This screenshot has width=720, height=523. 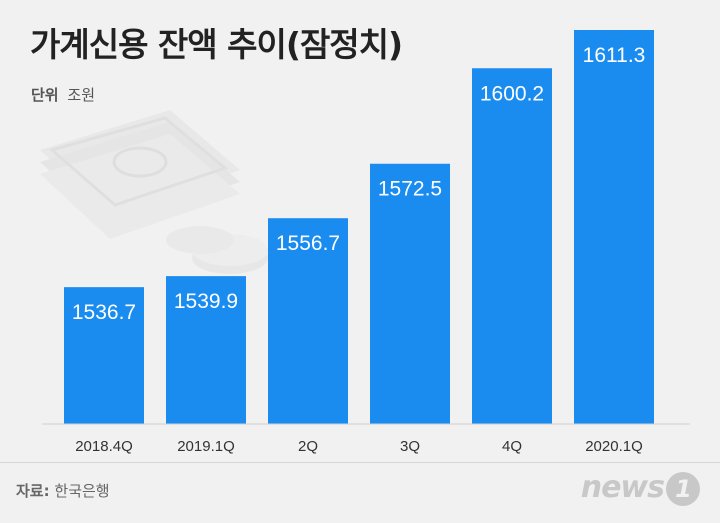 What do you see at coordinates (206, 350) in the screenshot?
I see `bar-2019.1Q` at bounding box center [206, 350].